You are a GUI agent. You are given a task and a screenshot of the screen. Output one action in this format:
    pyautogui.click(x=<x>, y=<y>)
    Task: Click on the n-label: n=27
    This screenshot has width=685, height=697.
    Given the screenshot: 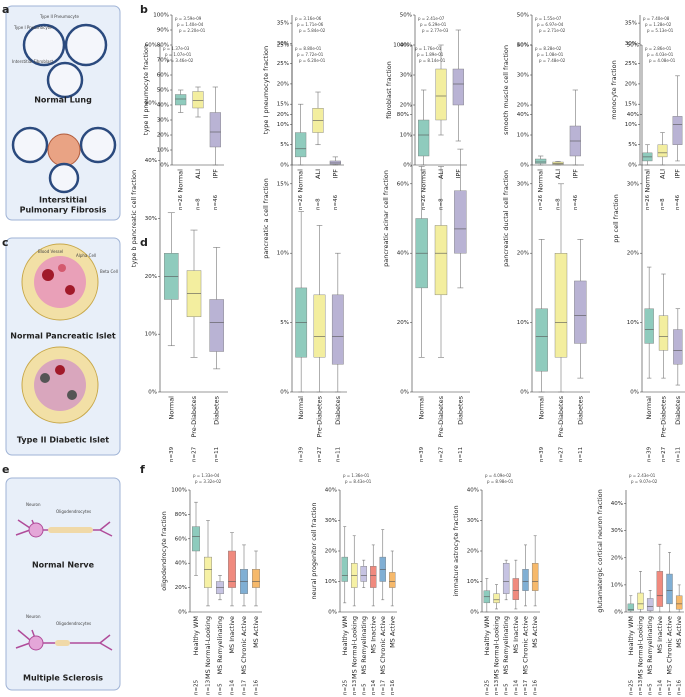 What is the action you would take?
    pyautogui.click(x=195, y=454)
    